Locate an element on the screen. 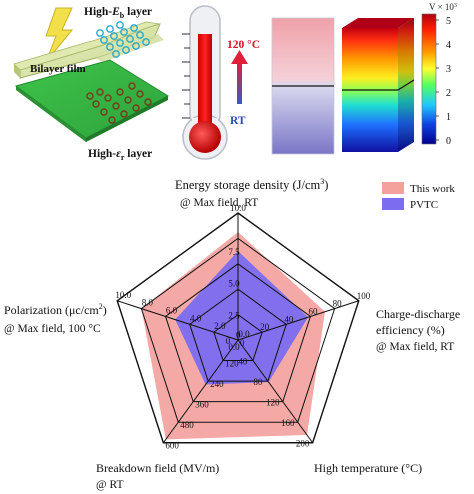 Image resolution: width=474 pixels, height=494 pixels. legend-label-this-work: This work is located at coordinates (432, 189).